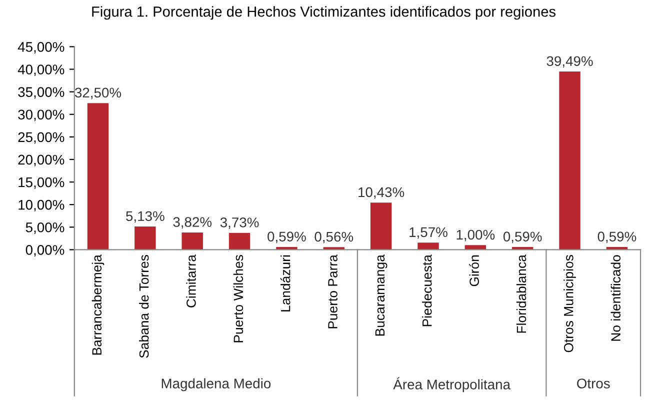 The height and width of the screenshot is (406, 647). Describe the element at coordinates (451, 384) in the screenshot. I see `text: Área Metropolitana` at that location.